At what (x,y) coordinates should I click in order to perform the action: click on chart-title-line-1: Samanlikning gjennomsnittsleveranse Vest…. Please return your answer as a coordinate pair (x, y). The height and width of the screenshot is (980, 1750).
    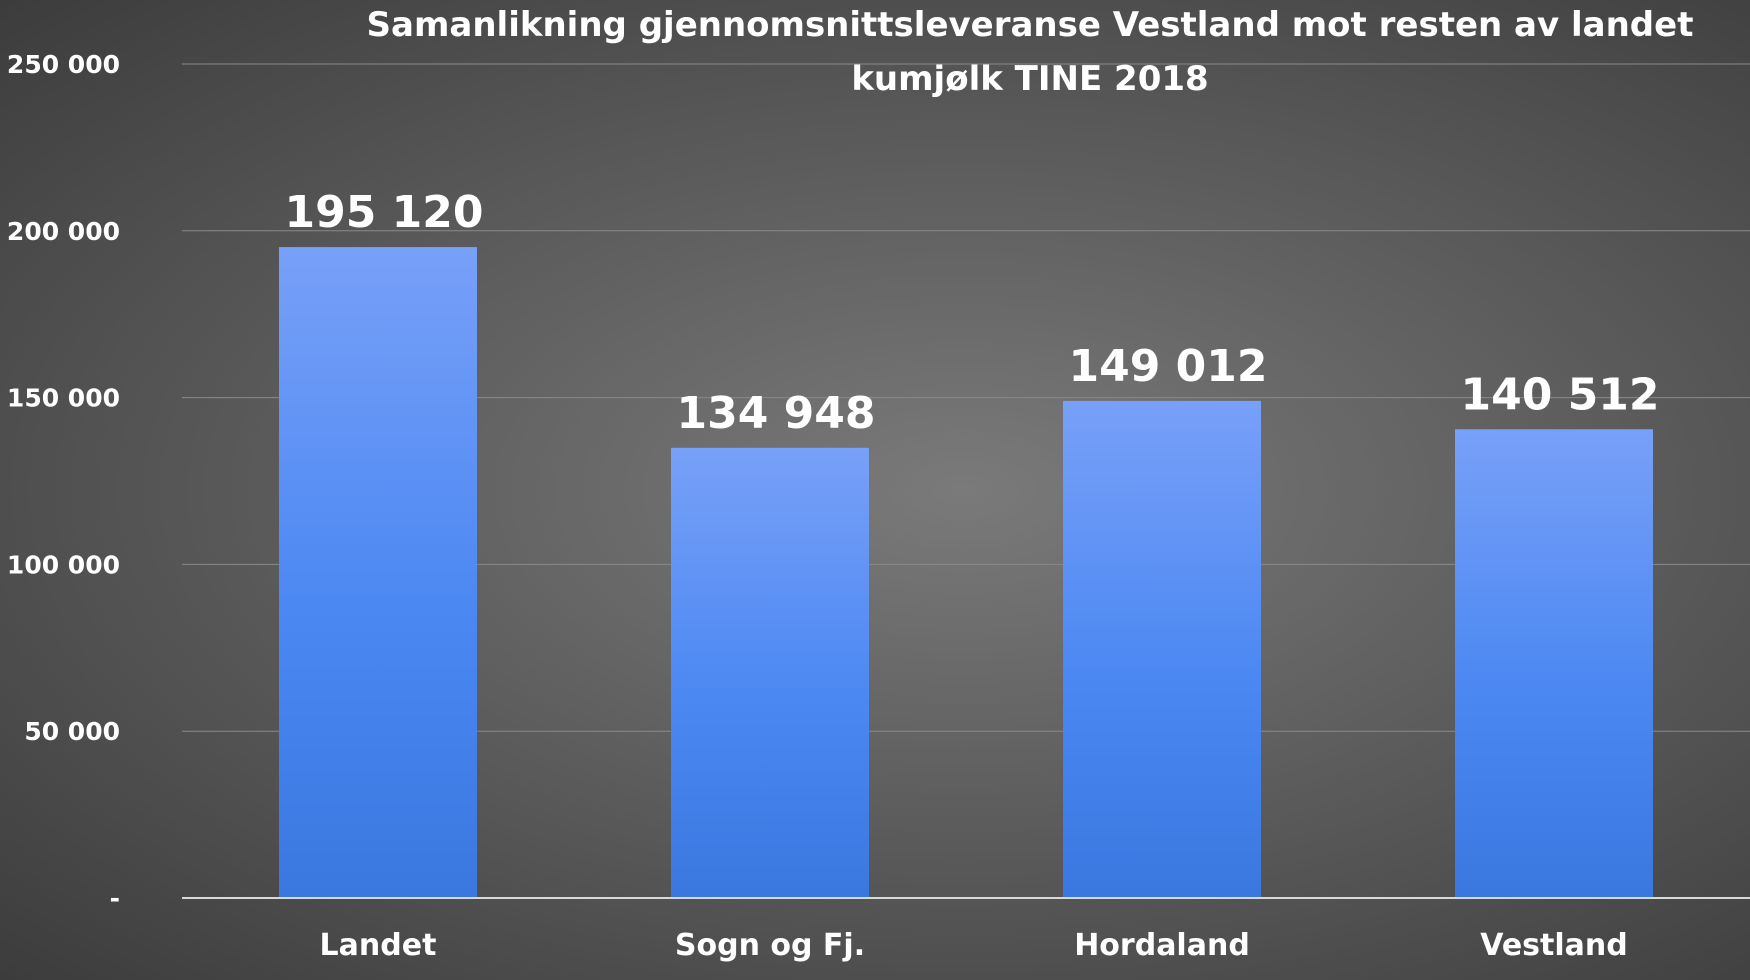
    Looking at the image, I should click on (1030, 25).